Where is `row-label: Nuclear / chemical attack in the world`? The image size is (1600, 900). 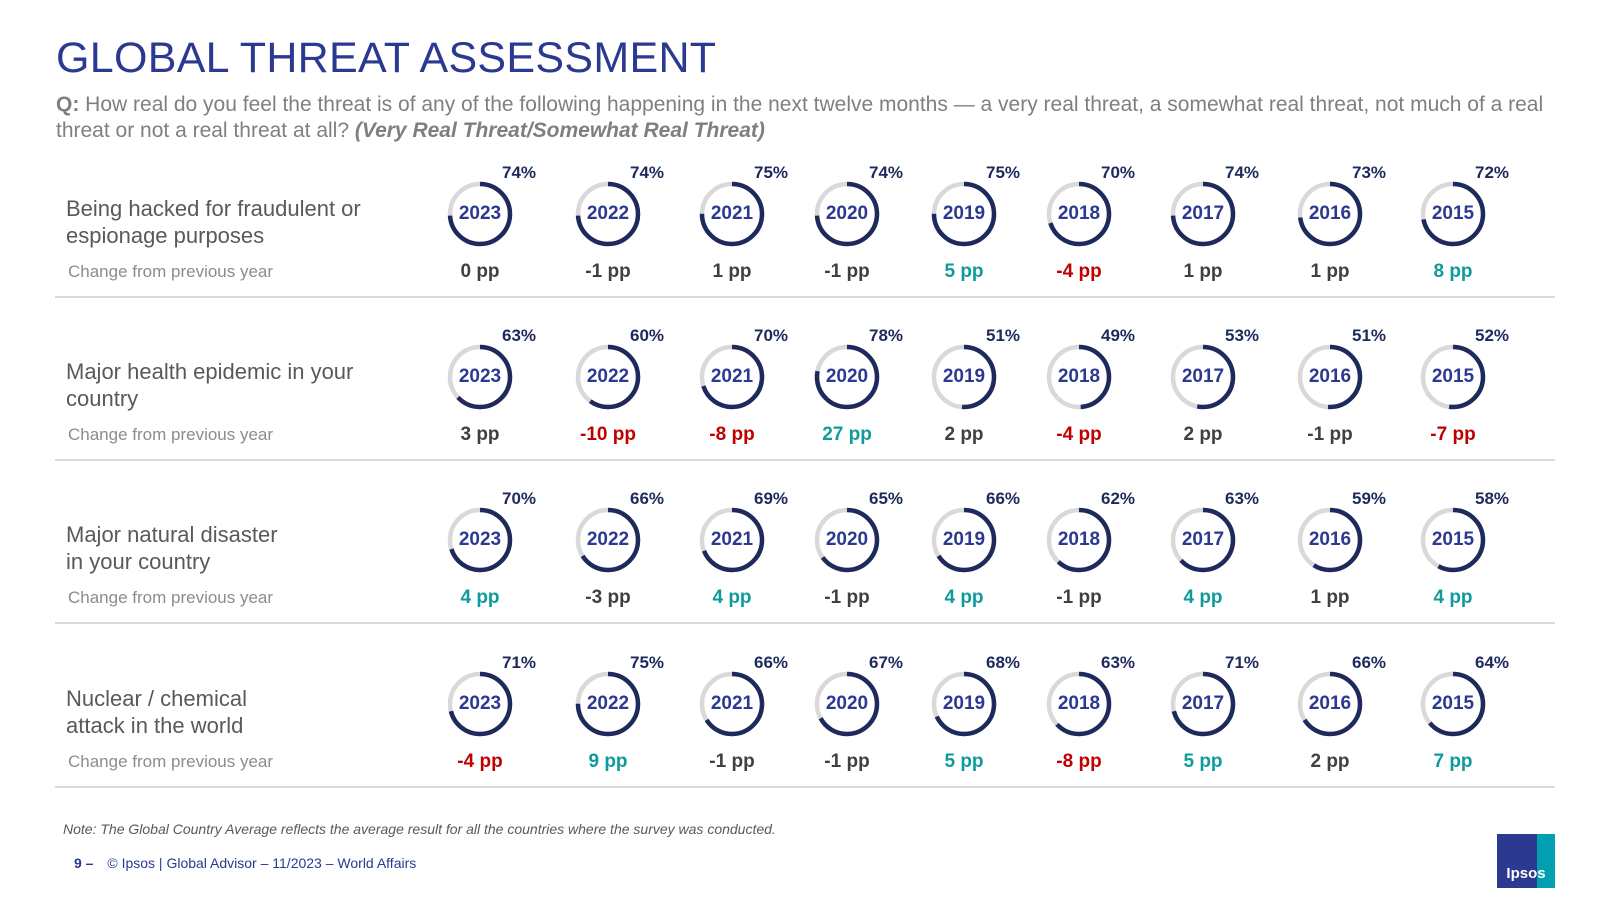
row-label: Nuclear / chemical attack in the world is located at coordinates (236, 712).